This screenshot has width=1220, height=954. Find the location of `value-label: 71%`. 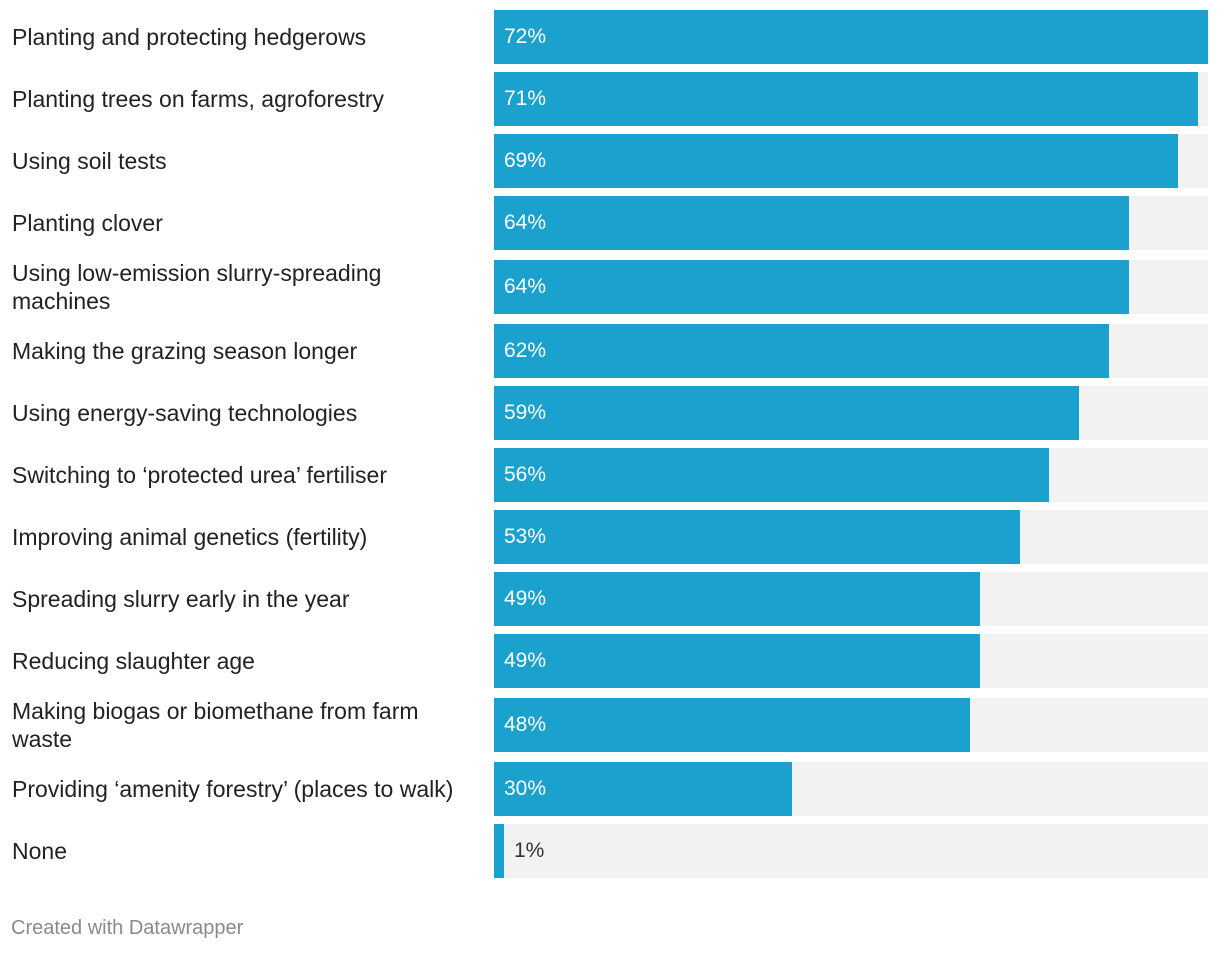

value-label: 71% is located at coordinates (525, 98).